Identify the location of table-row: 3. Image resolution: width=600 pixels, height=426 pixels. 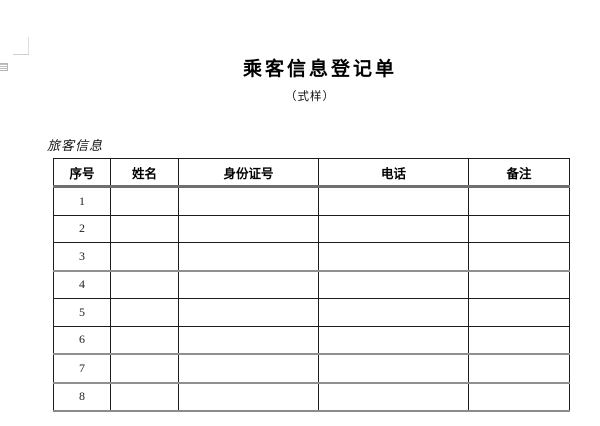
(311, 257).